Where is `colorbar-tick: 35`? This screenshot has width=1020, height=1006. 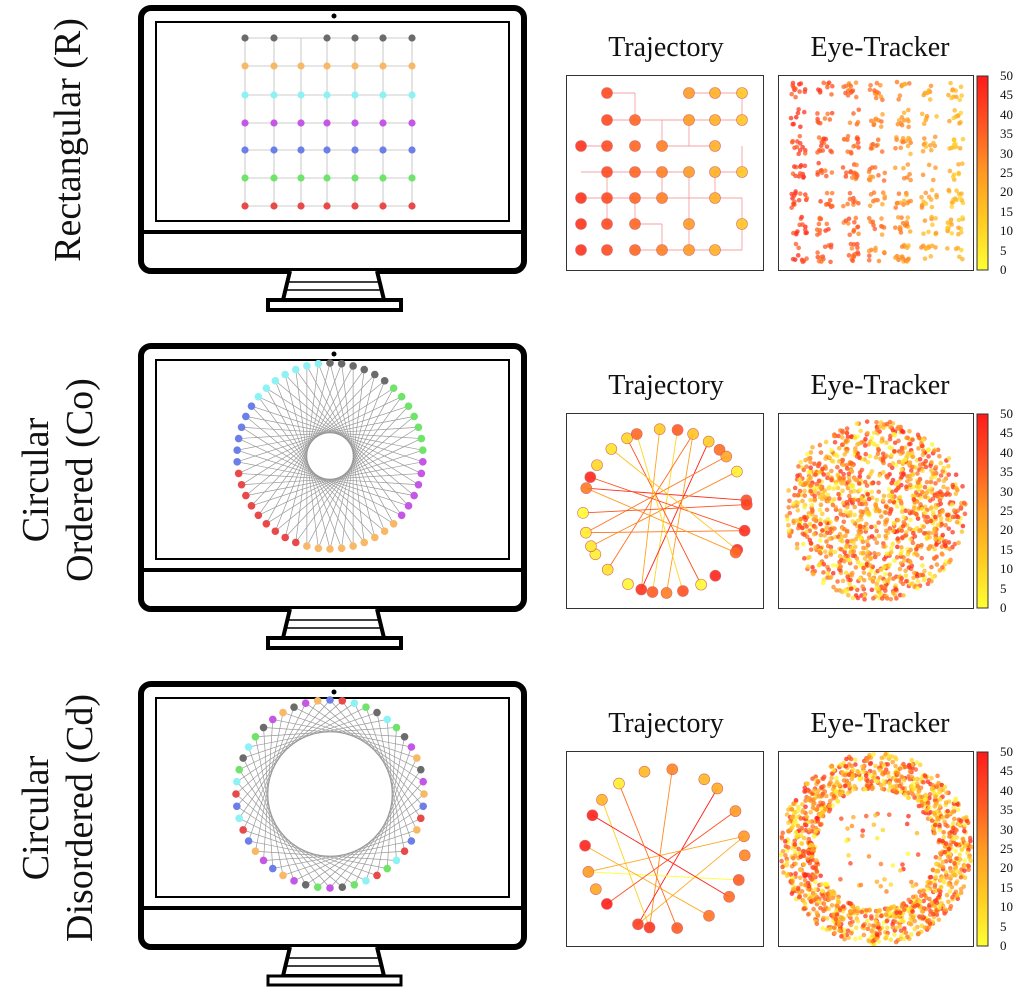
colorbar-tick: 35 is located at coordinates (1006, 471).